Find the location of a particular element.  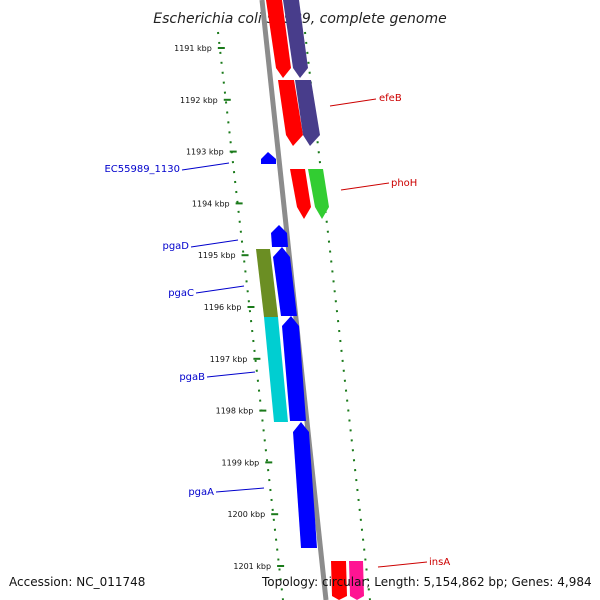

label-pgaB: pgaB is located at coordinates (192, 377).